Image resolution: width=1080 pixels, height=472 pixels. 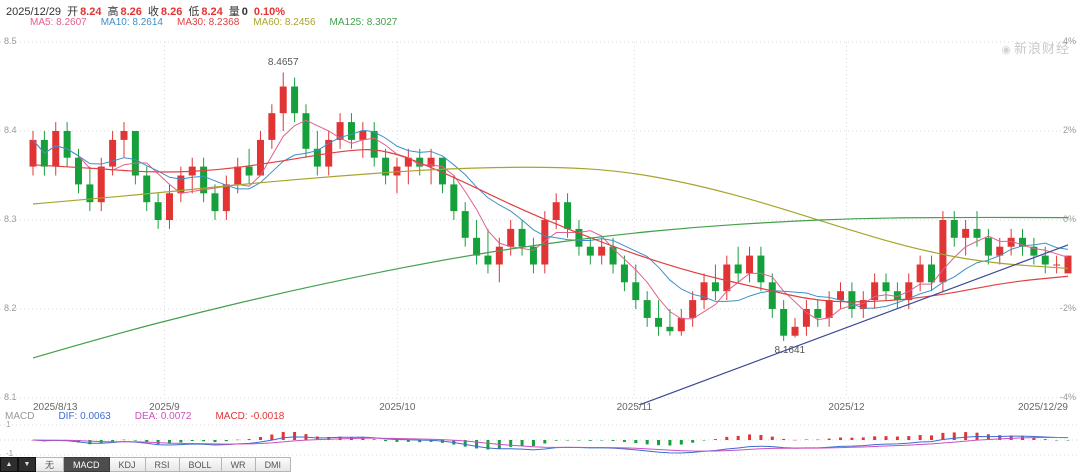 I want to click on tab-scroll-up: ▲, so click(x=9, y=464).